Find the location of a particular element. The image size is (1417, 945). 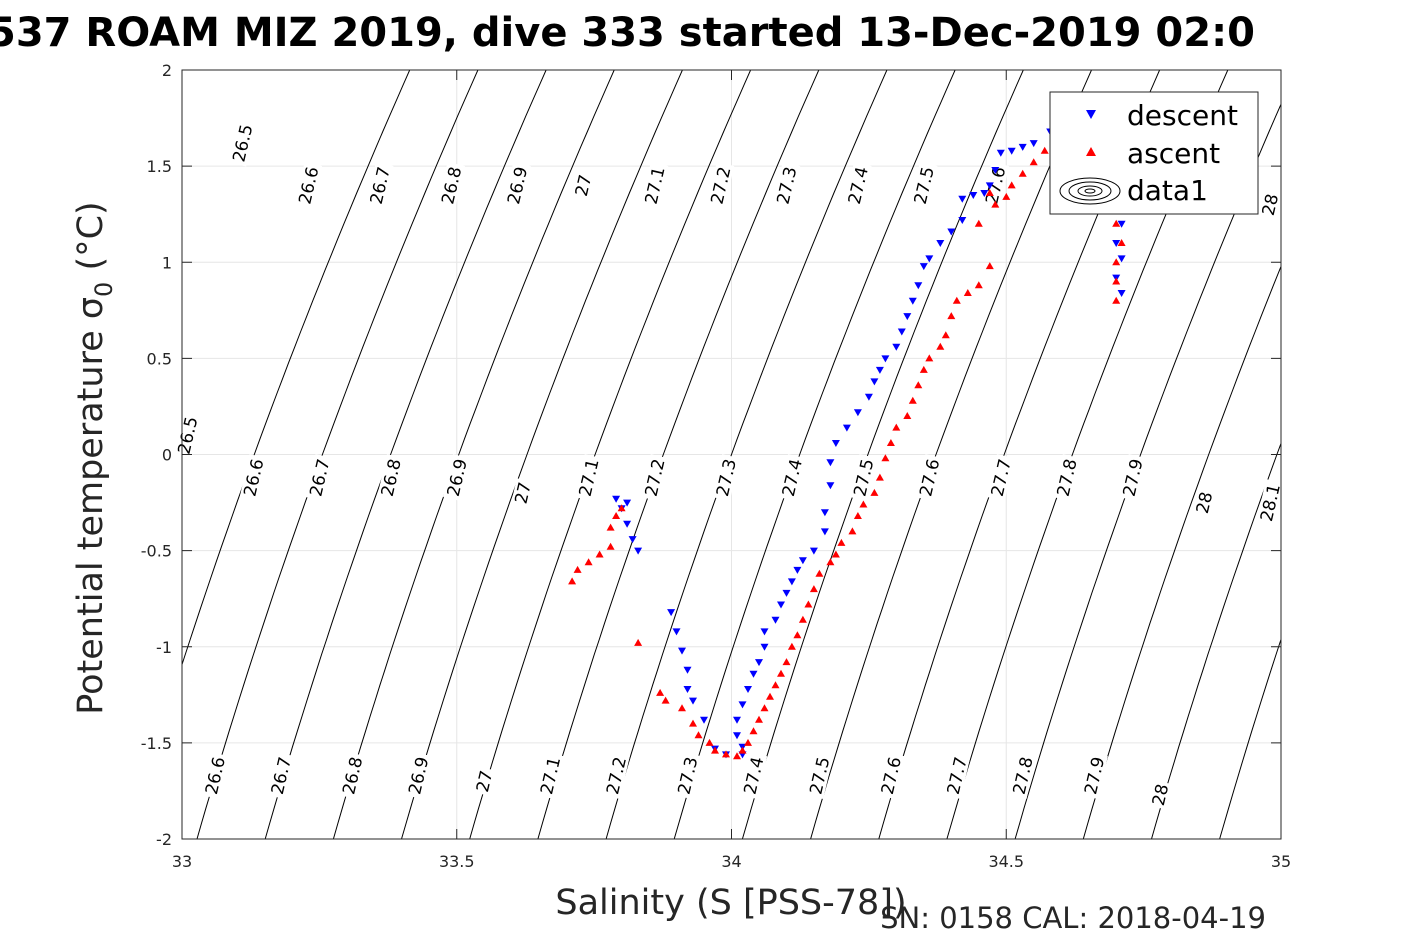

contour-label: 26.8 is located at coordinates (451, 185).